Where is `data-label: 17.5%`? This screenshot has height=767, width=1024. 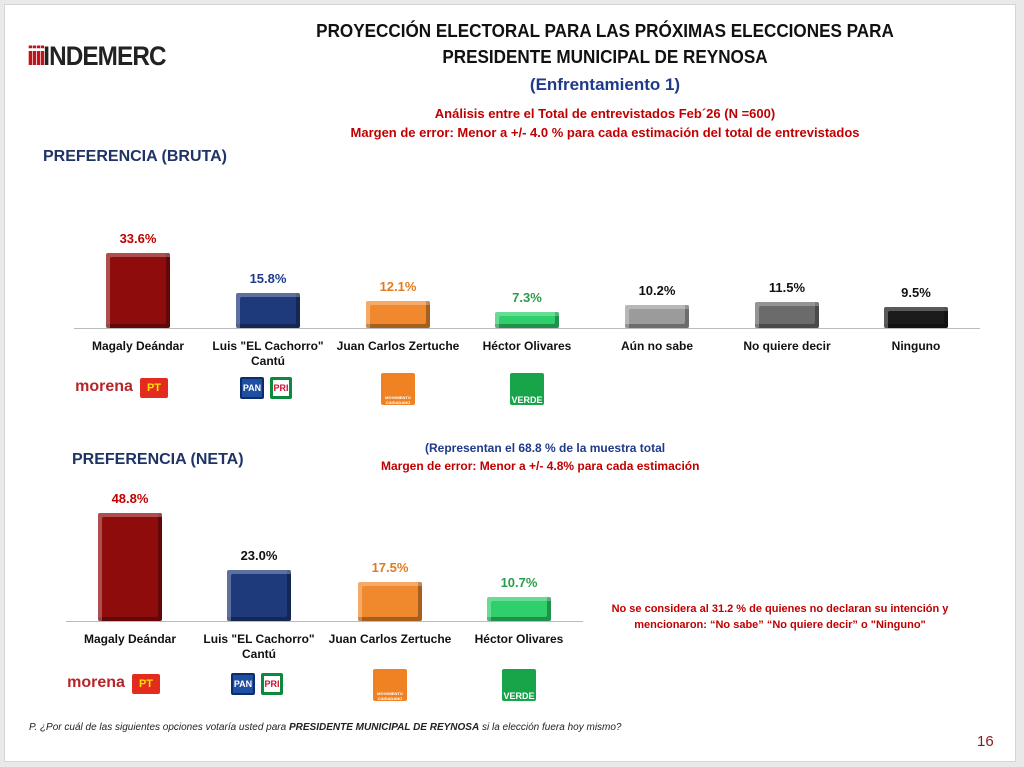
data-label: 17.5% is located at coordinates (390, 568).